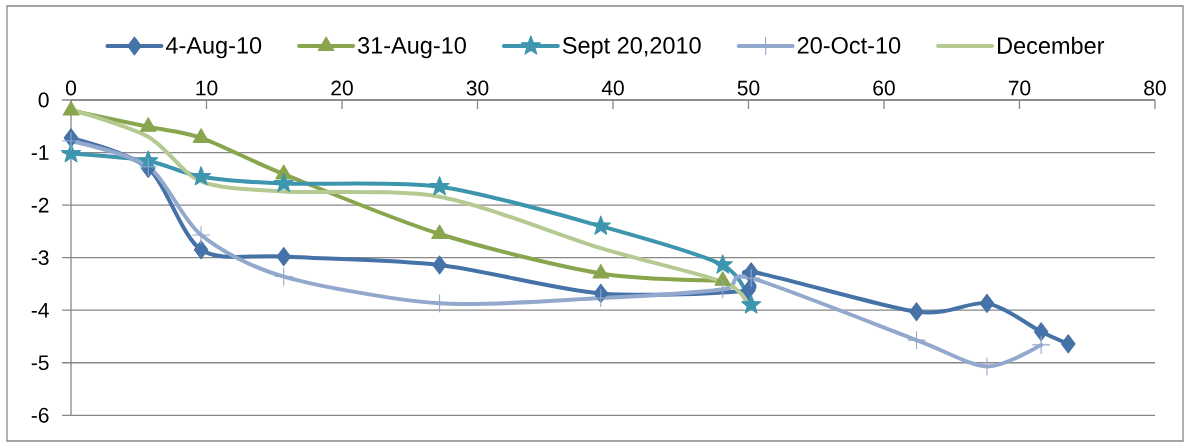 The height and width of the screenshot is (442, 1190). I want to click on x-tick-label: 30, so click(477, 88).